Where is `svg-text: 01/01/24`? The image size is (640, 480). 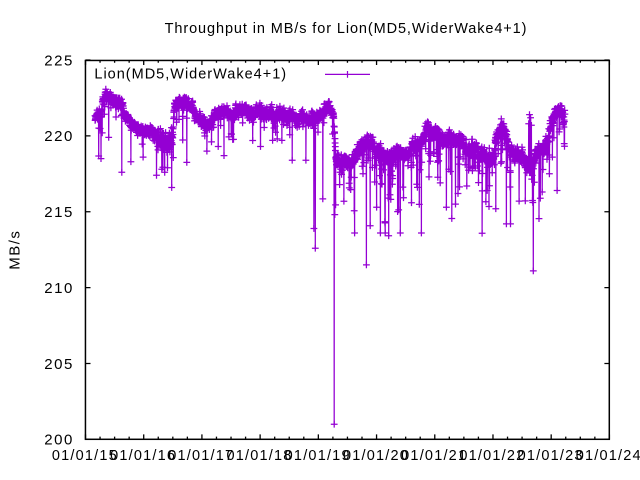
svg-text: 01/01/24 is located at coordinates (608, 456).